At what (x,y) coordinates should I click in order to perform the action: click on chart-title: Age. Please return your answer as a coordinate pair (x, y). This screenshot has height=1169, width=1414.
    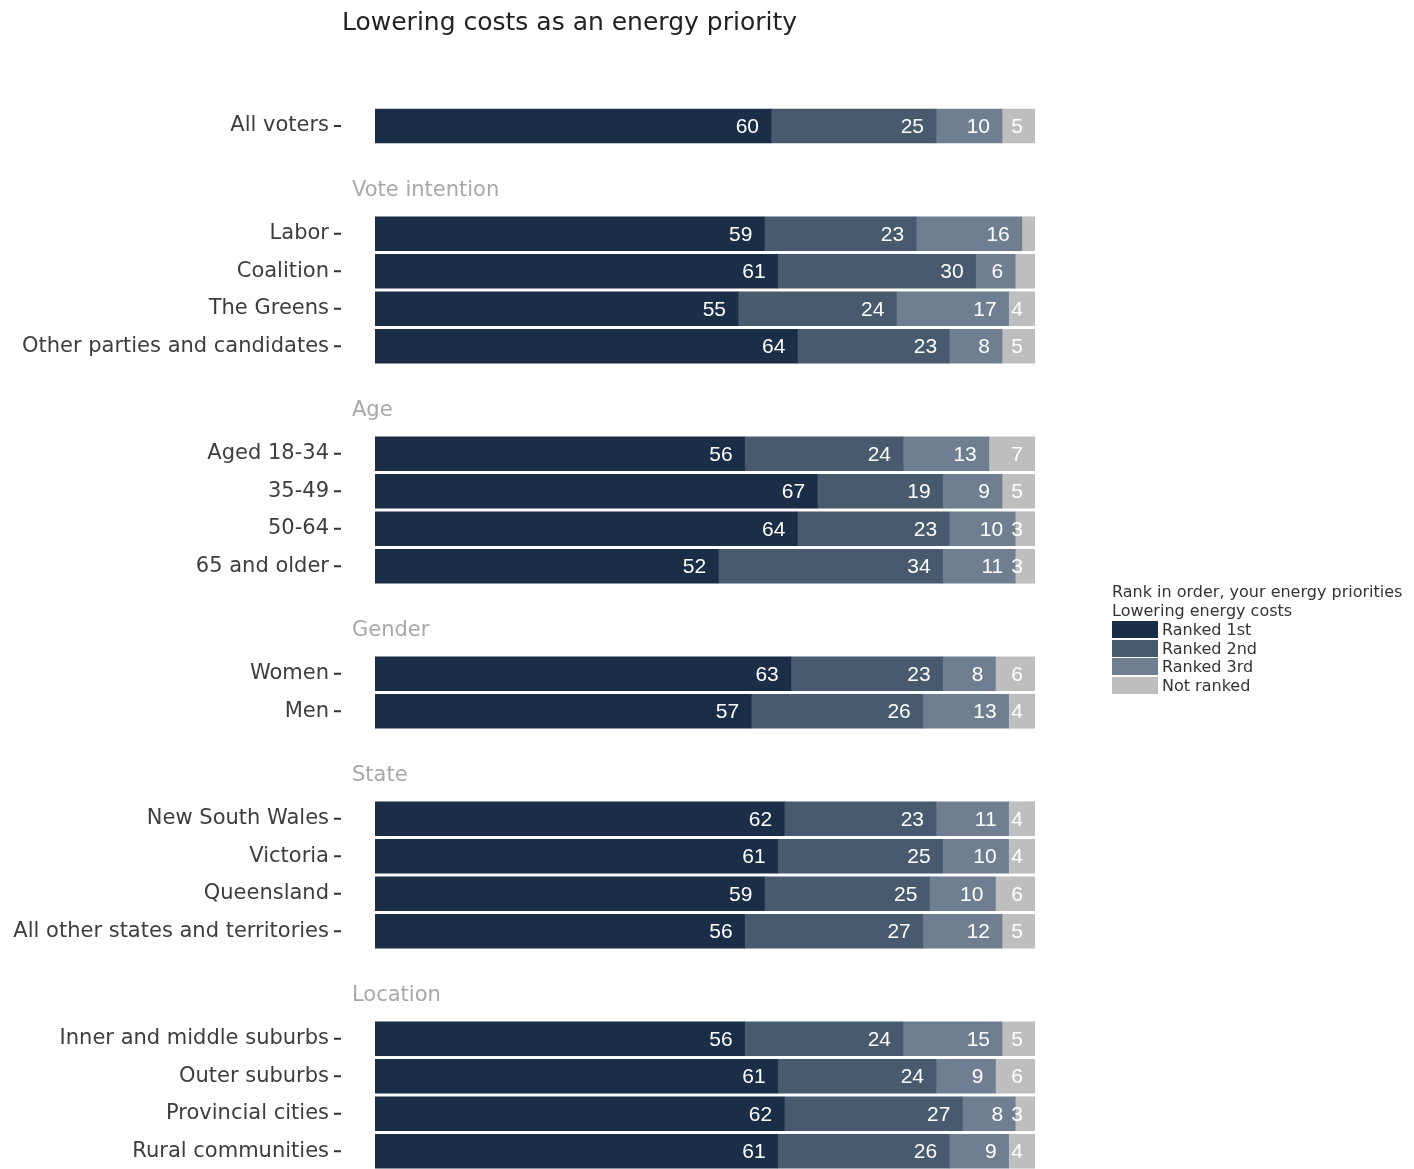
    Looking at the image, I should click on (372, 408).